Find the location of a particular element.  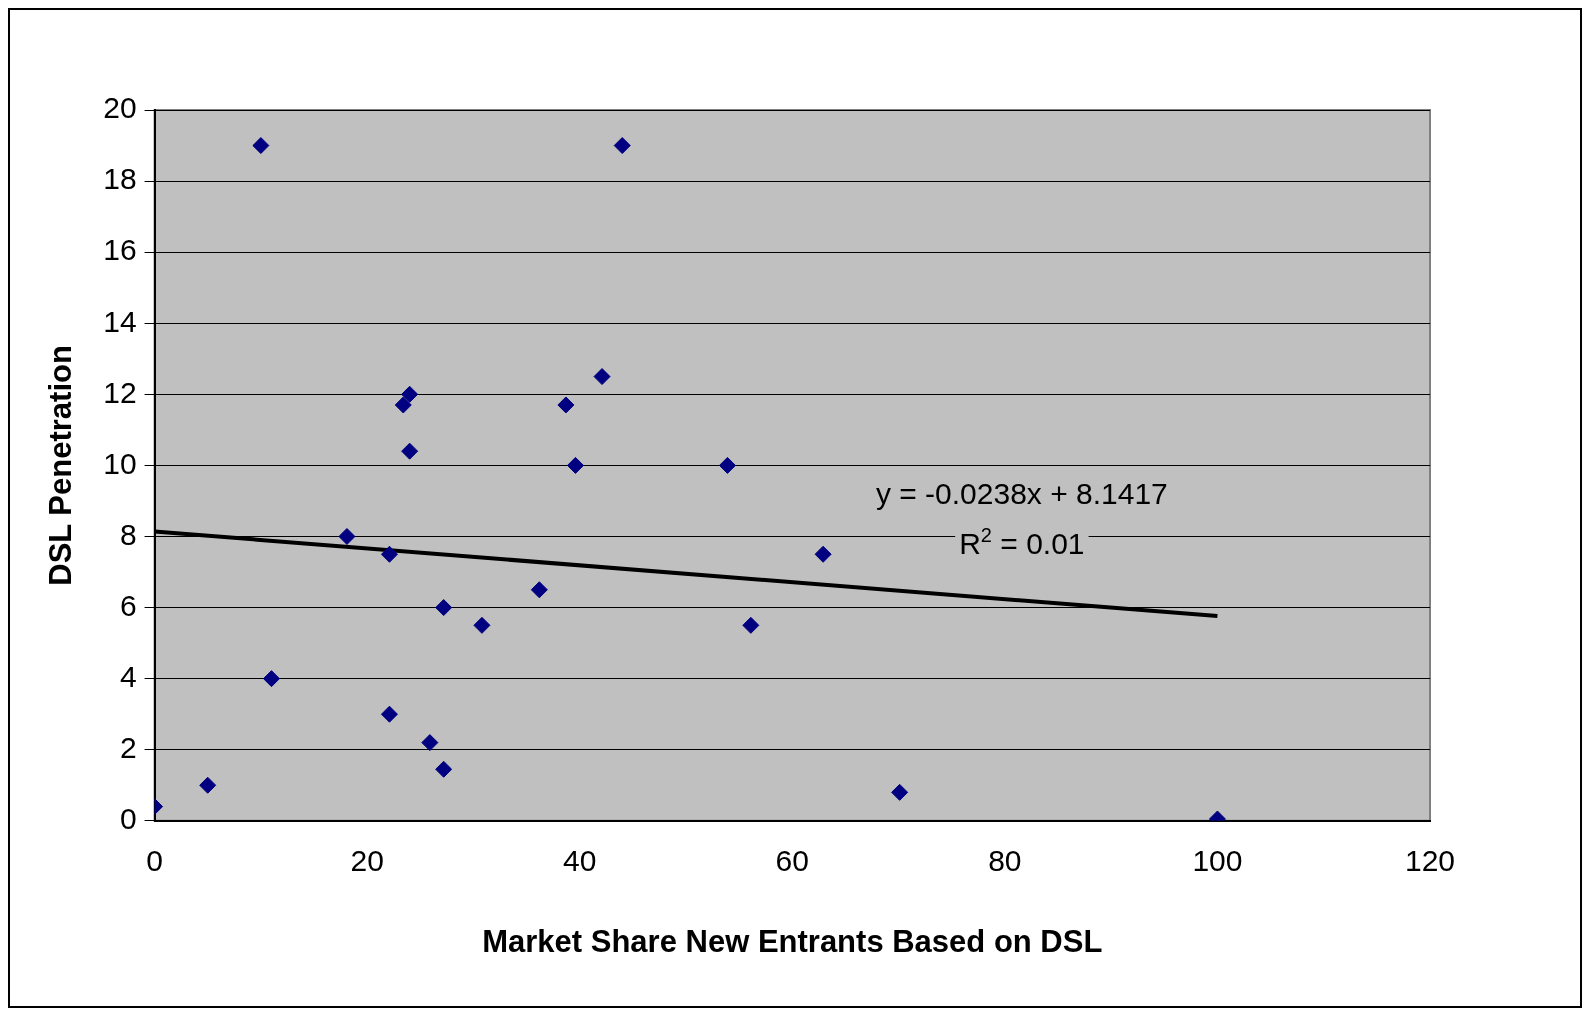

y-tick-label: 8 is located at coordinates (128, 534).